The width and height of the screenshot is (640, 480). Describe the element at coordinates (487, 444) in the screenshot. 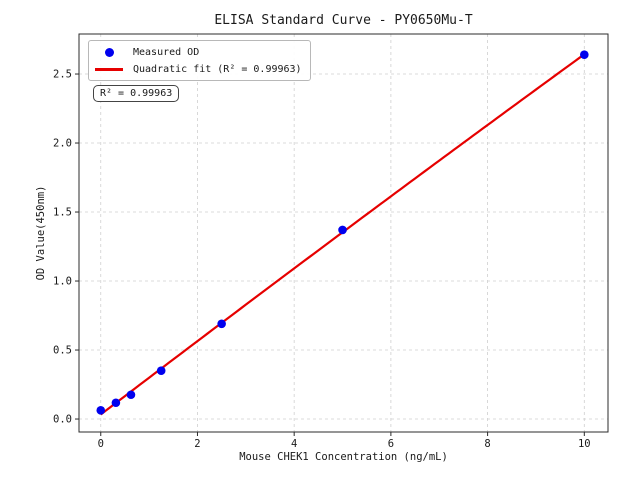

I see `x-tick-label: 8` at that location.